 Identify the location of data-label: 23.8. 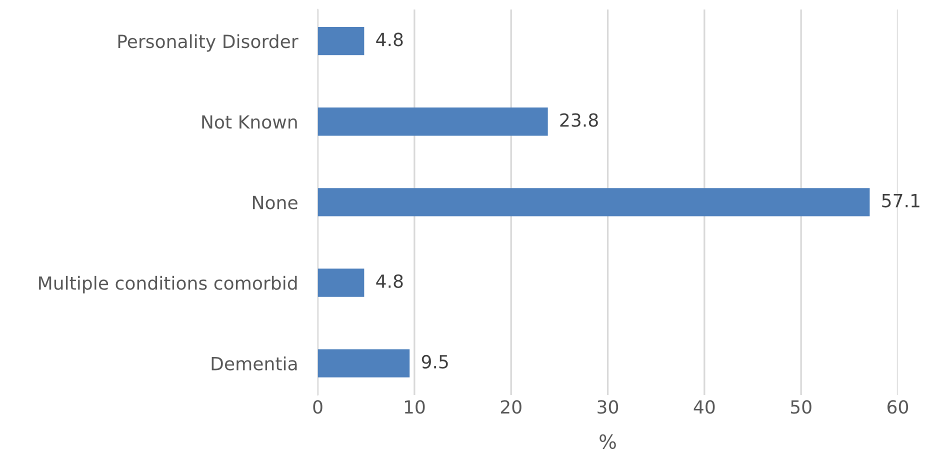
(579, 120).